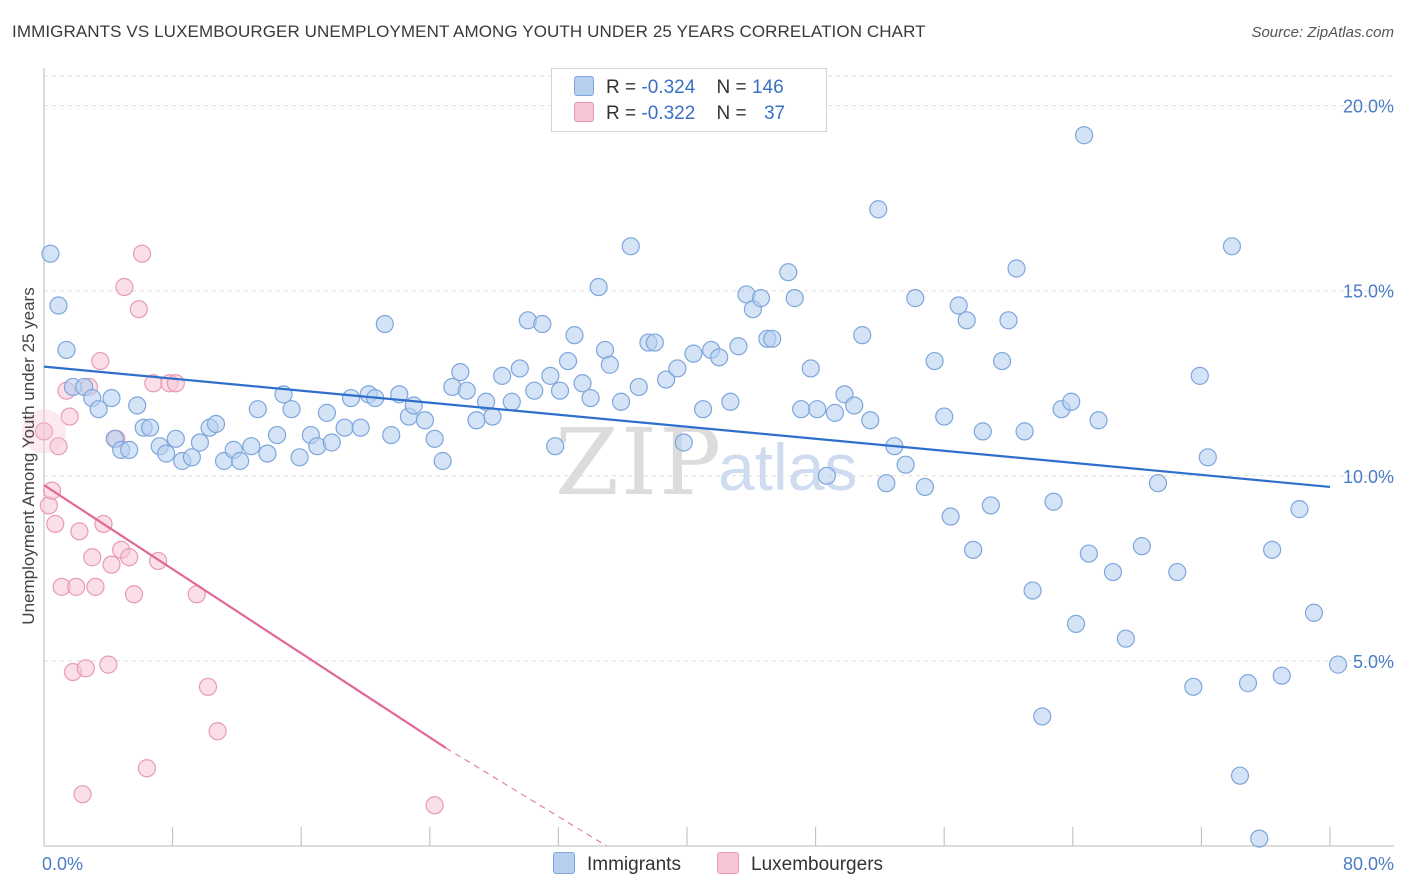 This screenshot has width=1406, height=892. I want to click on legend-swatch-luxembourgers, so click(584, 112).